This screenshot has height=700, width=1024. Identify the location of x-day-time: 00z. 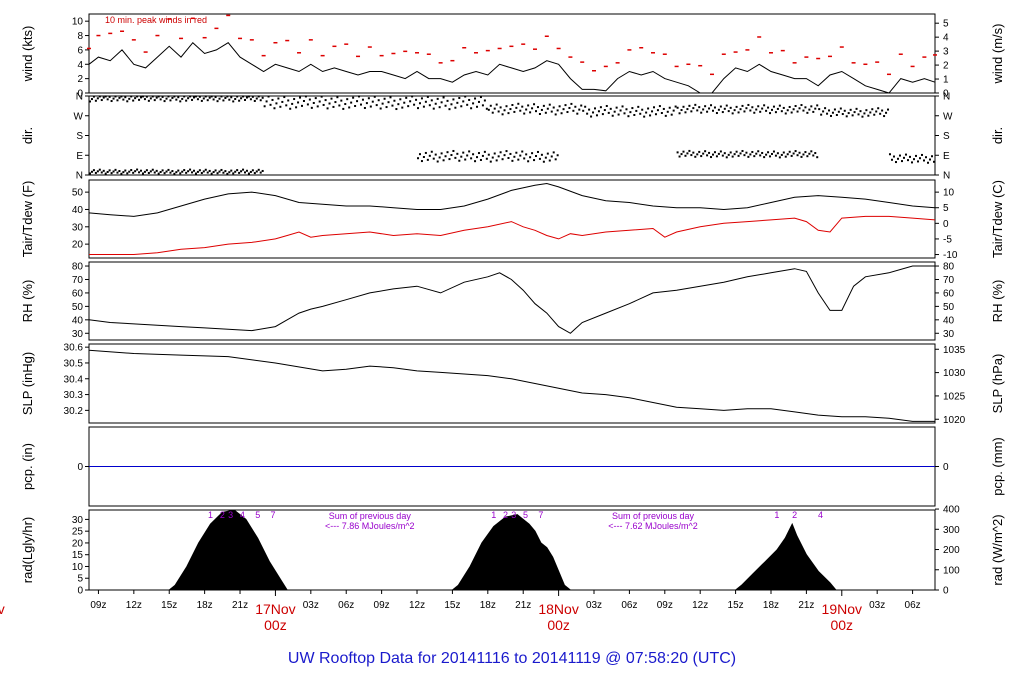
(558, 625).